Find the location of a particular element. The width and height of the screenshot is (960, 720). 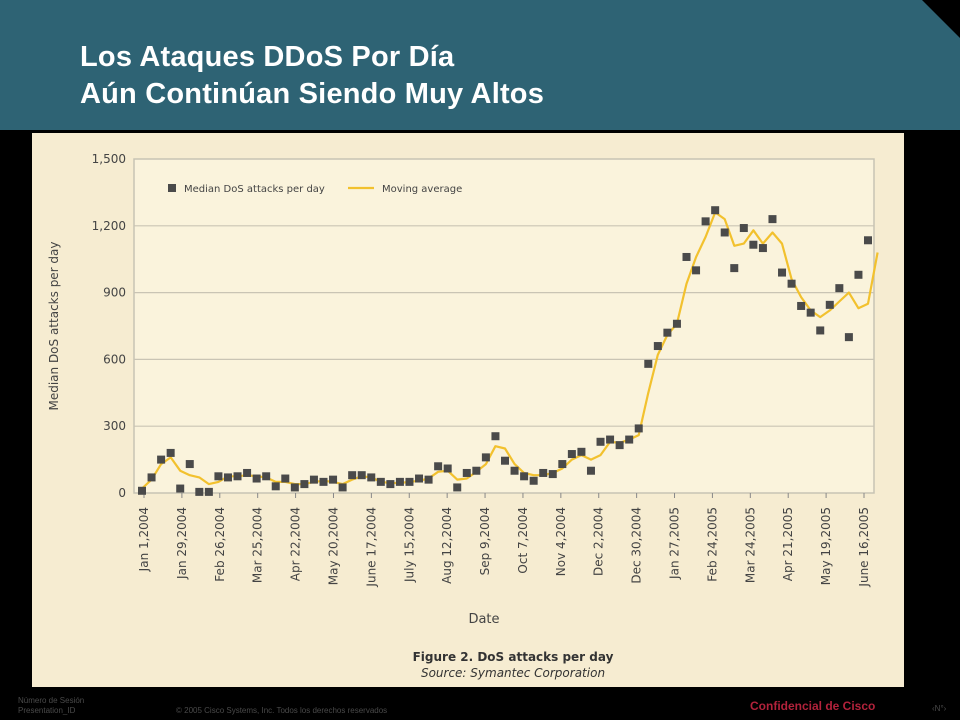

figure-caption-source: Source: Symantec Corporation is located at coordinates (513, 673).